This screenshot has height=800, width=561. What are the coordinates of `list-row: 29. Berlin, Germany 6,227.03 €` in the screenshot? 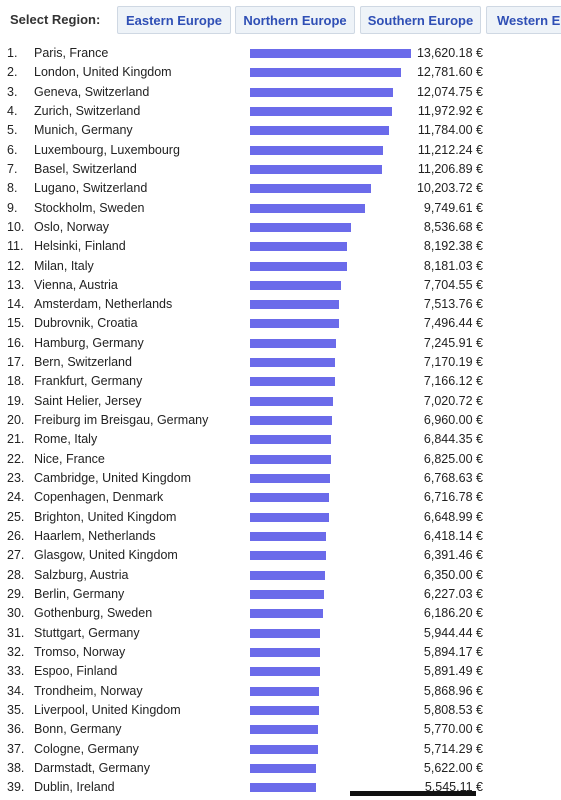 It's located at (280, 594).